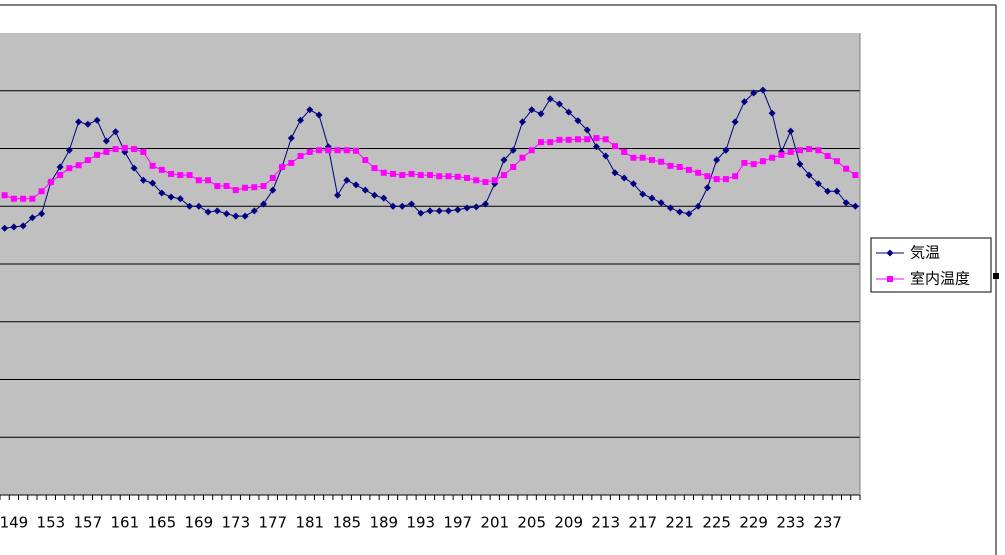  Describe the element at coordinates (125, 523) in the screenshot. I see `x-tick-label: 161` at that location.